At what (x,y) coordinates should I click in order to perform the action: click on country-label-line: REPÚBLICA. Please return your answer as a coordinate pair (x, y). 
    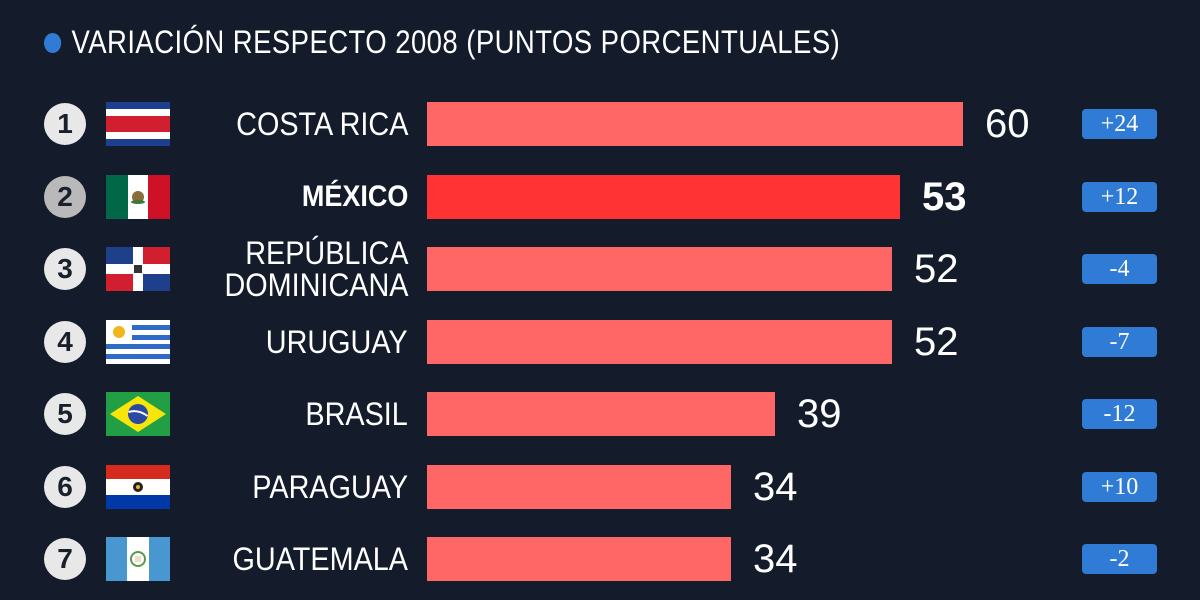
    Looking at the image, I should click on (326, 253).